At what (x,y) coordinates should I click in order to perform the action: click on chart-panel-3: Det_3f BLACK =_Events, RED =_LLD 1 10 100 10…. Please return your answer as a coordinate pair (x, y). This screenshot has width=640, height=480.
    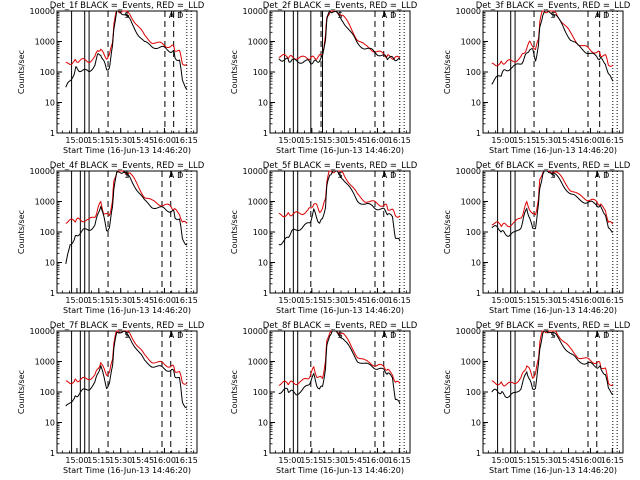
    Looking at the image, I should click on (537, 78).